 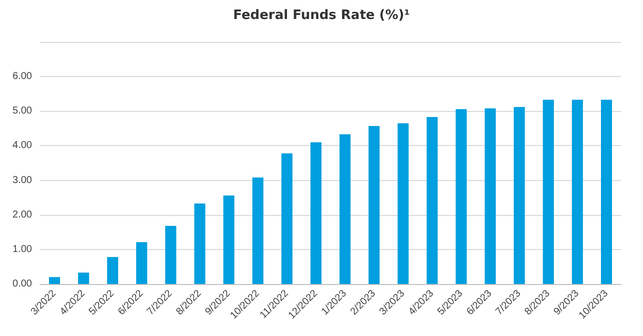 What do you see at coordinates (22, 284) in the screenshot?
I see `y-tick-label: 0.00` at bounding box center [22, 284].